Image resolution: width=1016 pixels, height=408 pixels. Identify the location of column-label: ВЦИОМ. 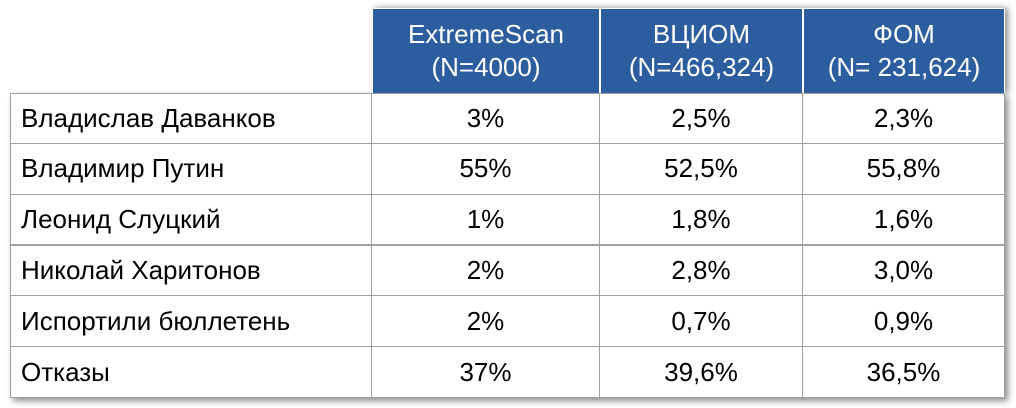
(701, 34).